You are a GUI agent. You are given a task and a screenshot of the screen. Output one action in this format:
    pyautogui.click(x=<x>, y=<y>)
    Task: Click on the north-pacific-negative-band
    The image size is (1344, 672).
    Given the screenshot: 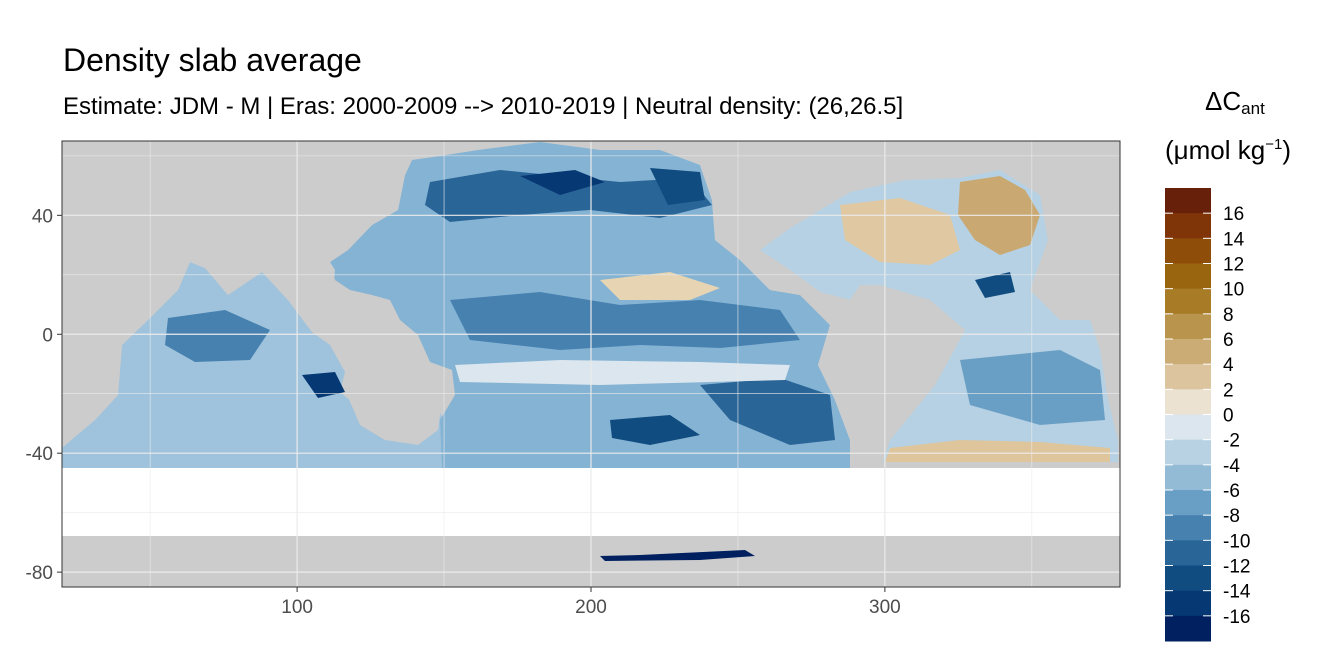 What is the action you would take?
    pyautogui.click(x=568, y=196)
    